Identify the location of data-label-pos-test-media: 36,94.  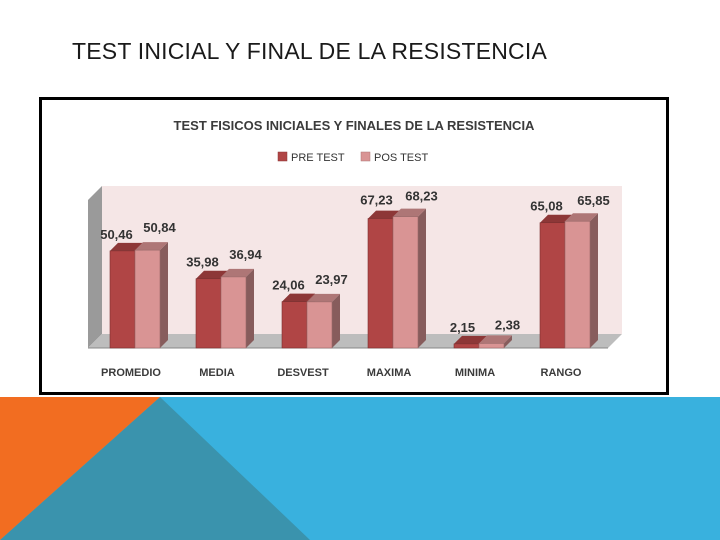
(245, 254).